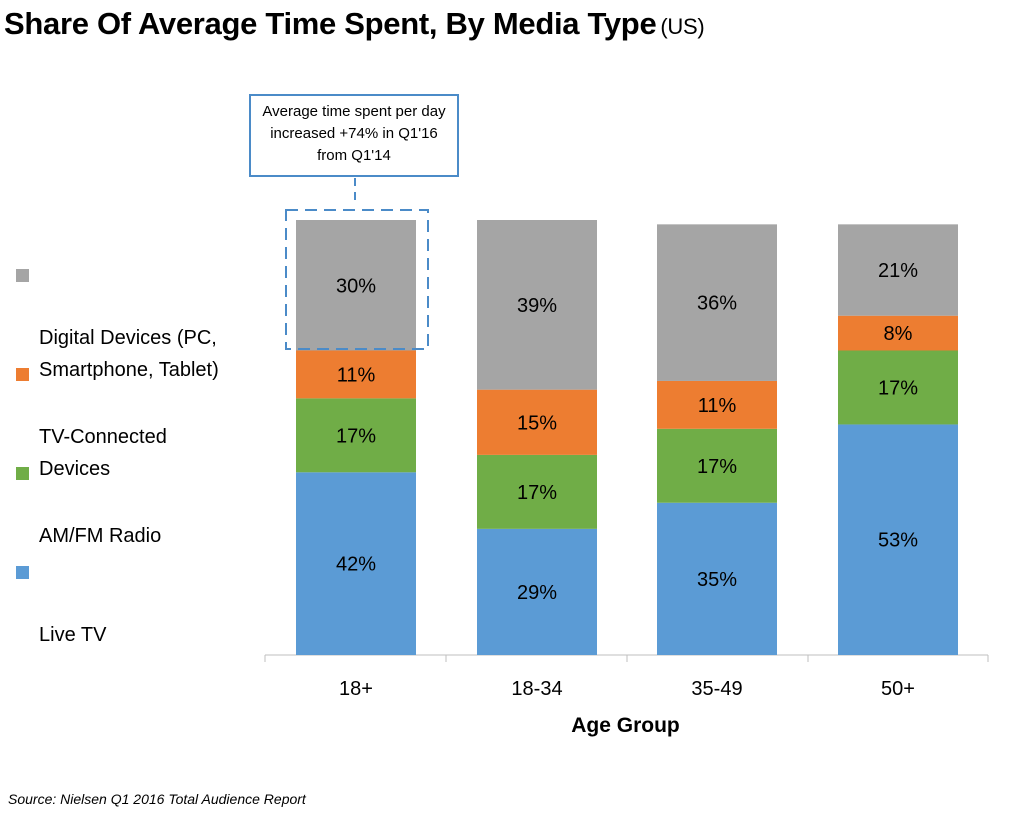 The height and width of the screenshot is (821, 1024). Describe the element at coordinates (898, 689) in the screenshot. I see `x-tick-label-50: 50+` at that location.